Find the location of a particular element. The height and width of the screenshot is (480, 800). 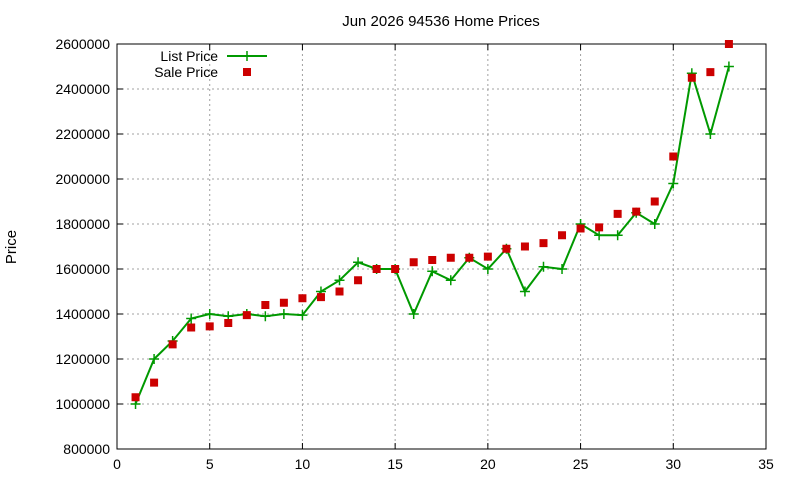

legend-label: List Price is located at coordinates (189, 56).